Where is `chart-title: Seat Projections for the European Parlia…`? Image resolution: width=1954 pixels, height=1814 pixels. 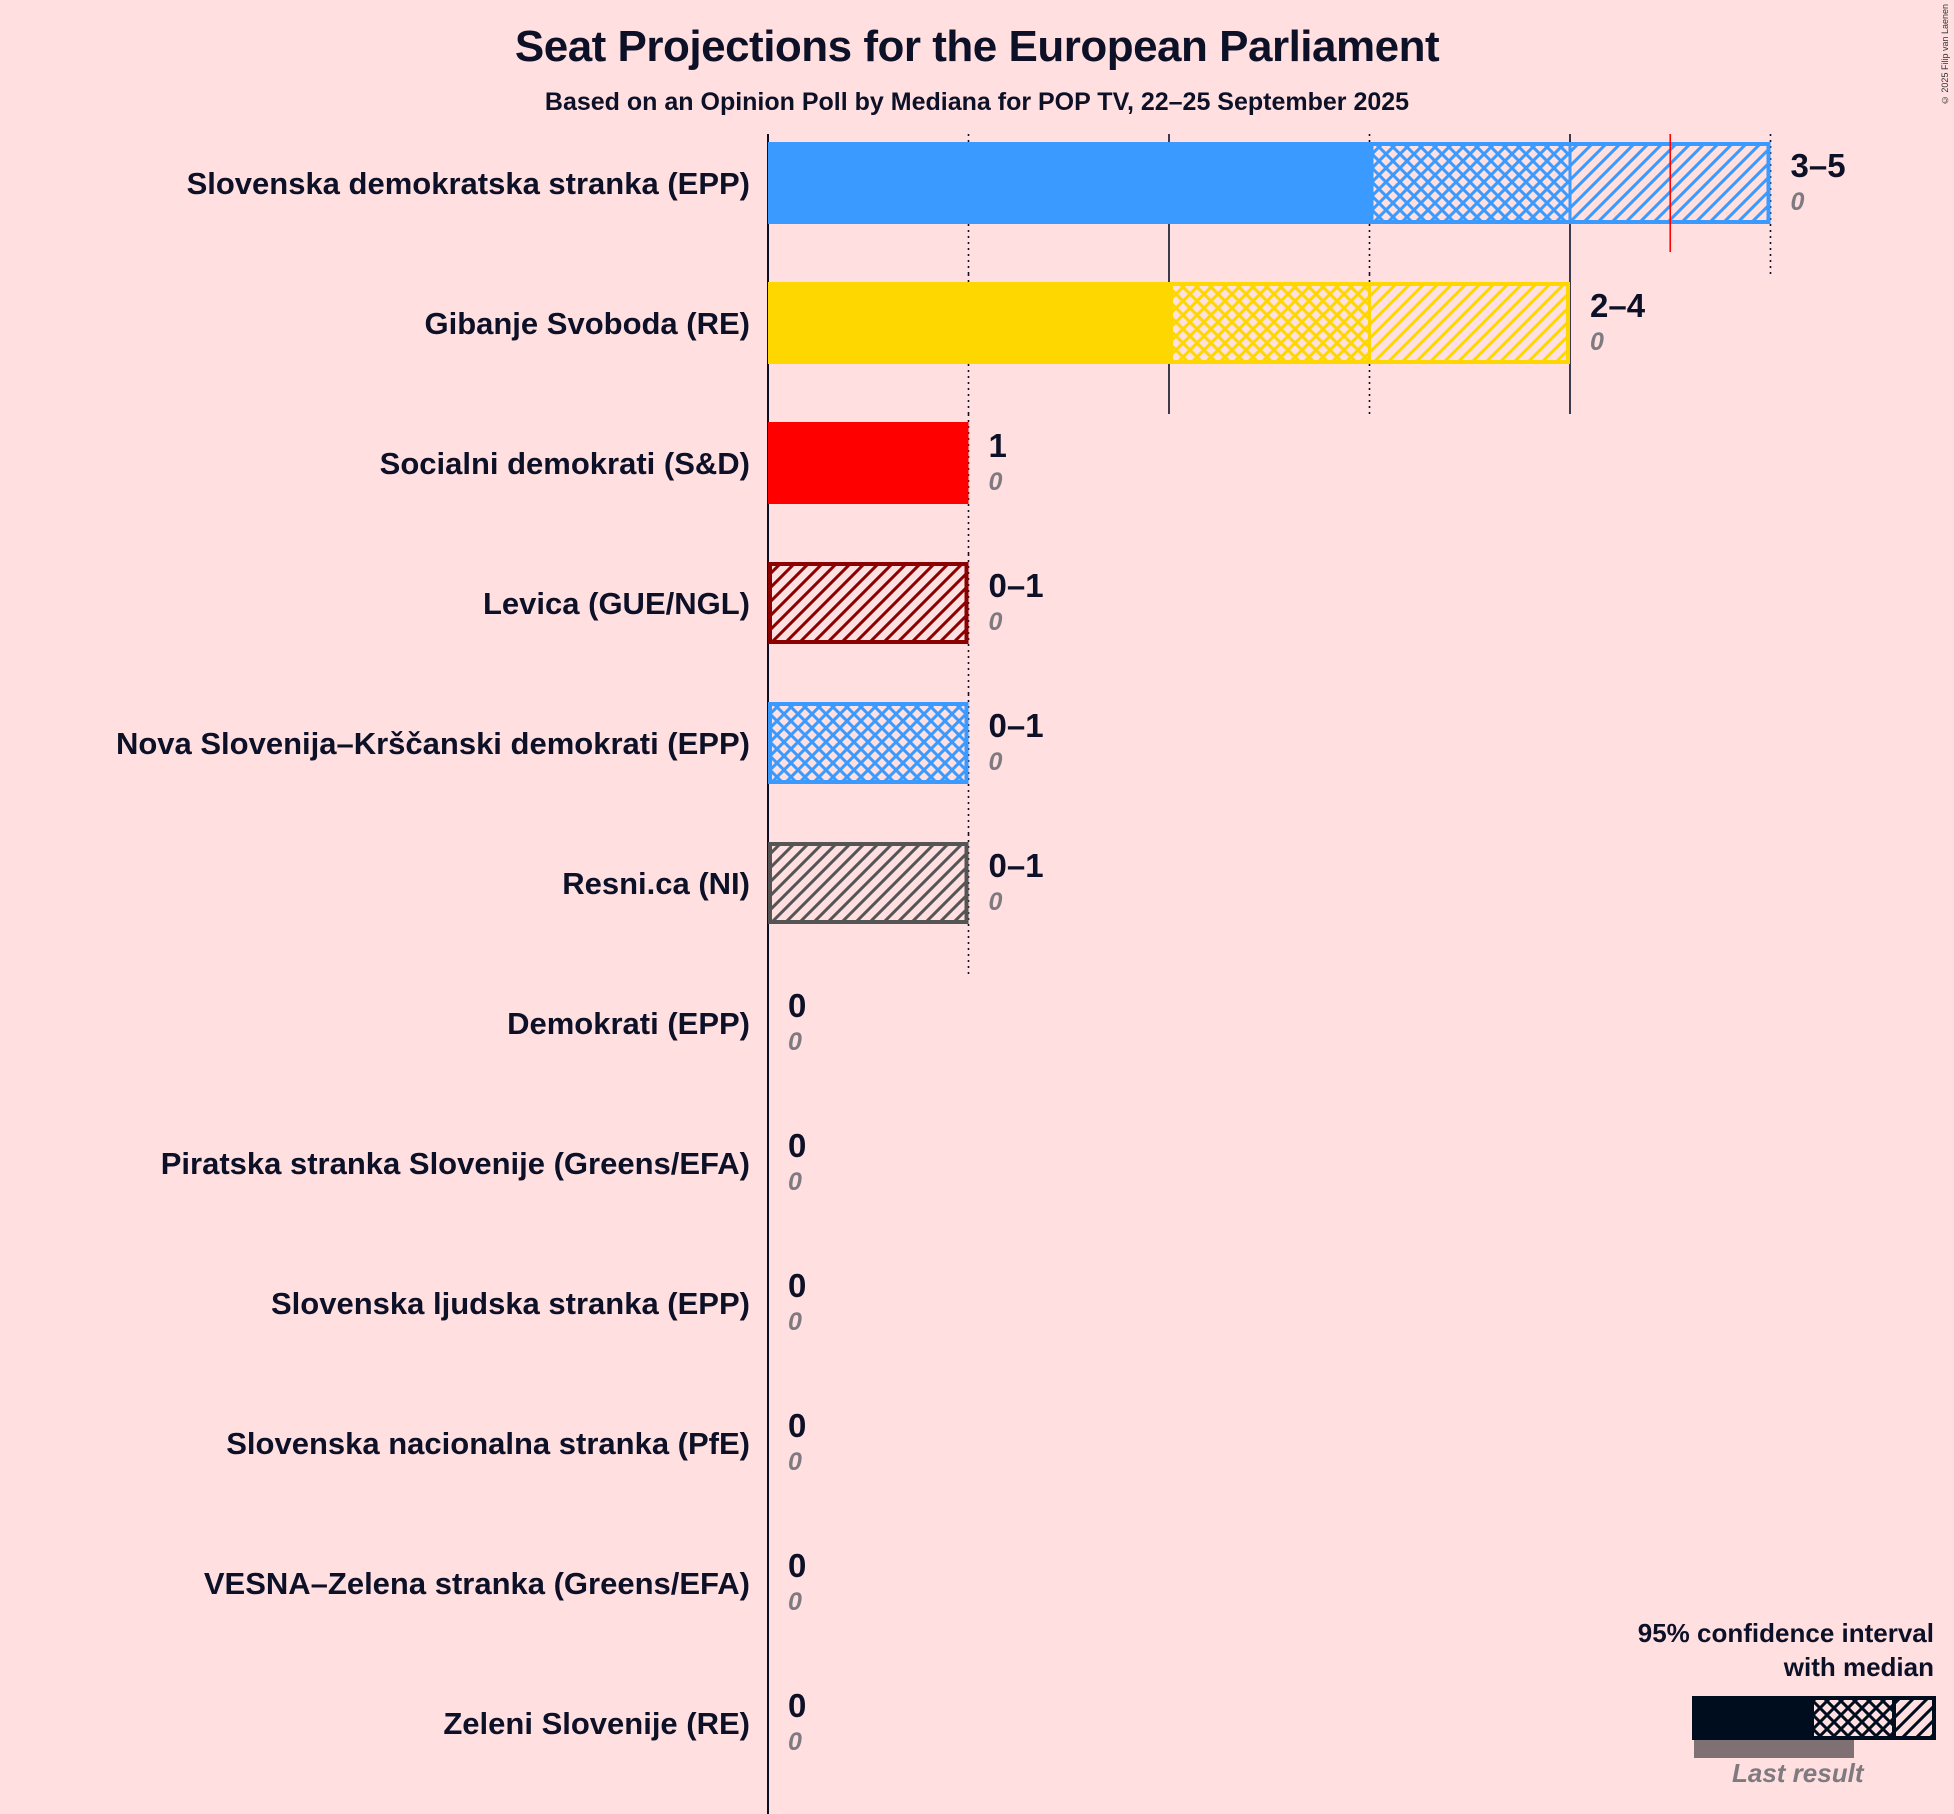
chart-title: Seat Projections for the European Parlia… is located at coordinates (977, 46).